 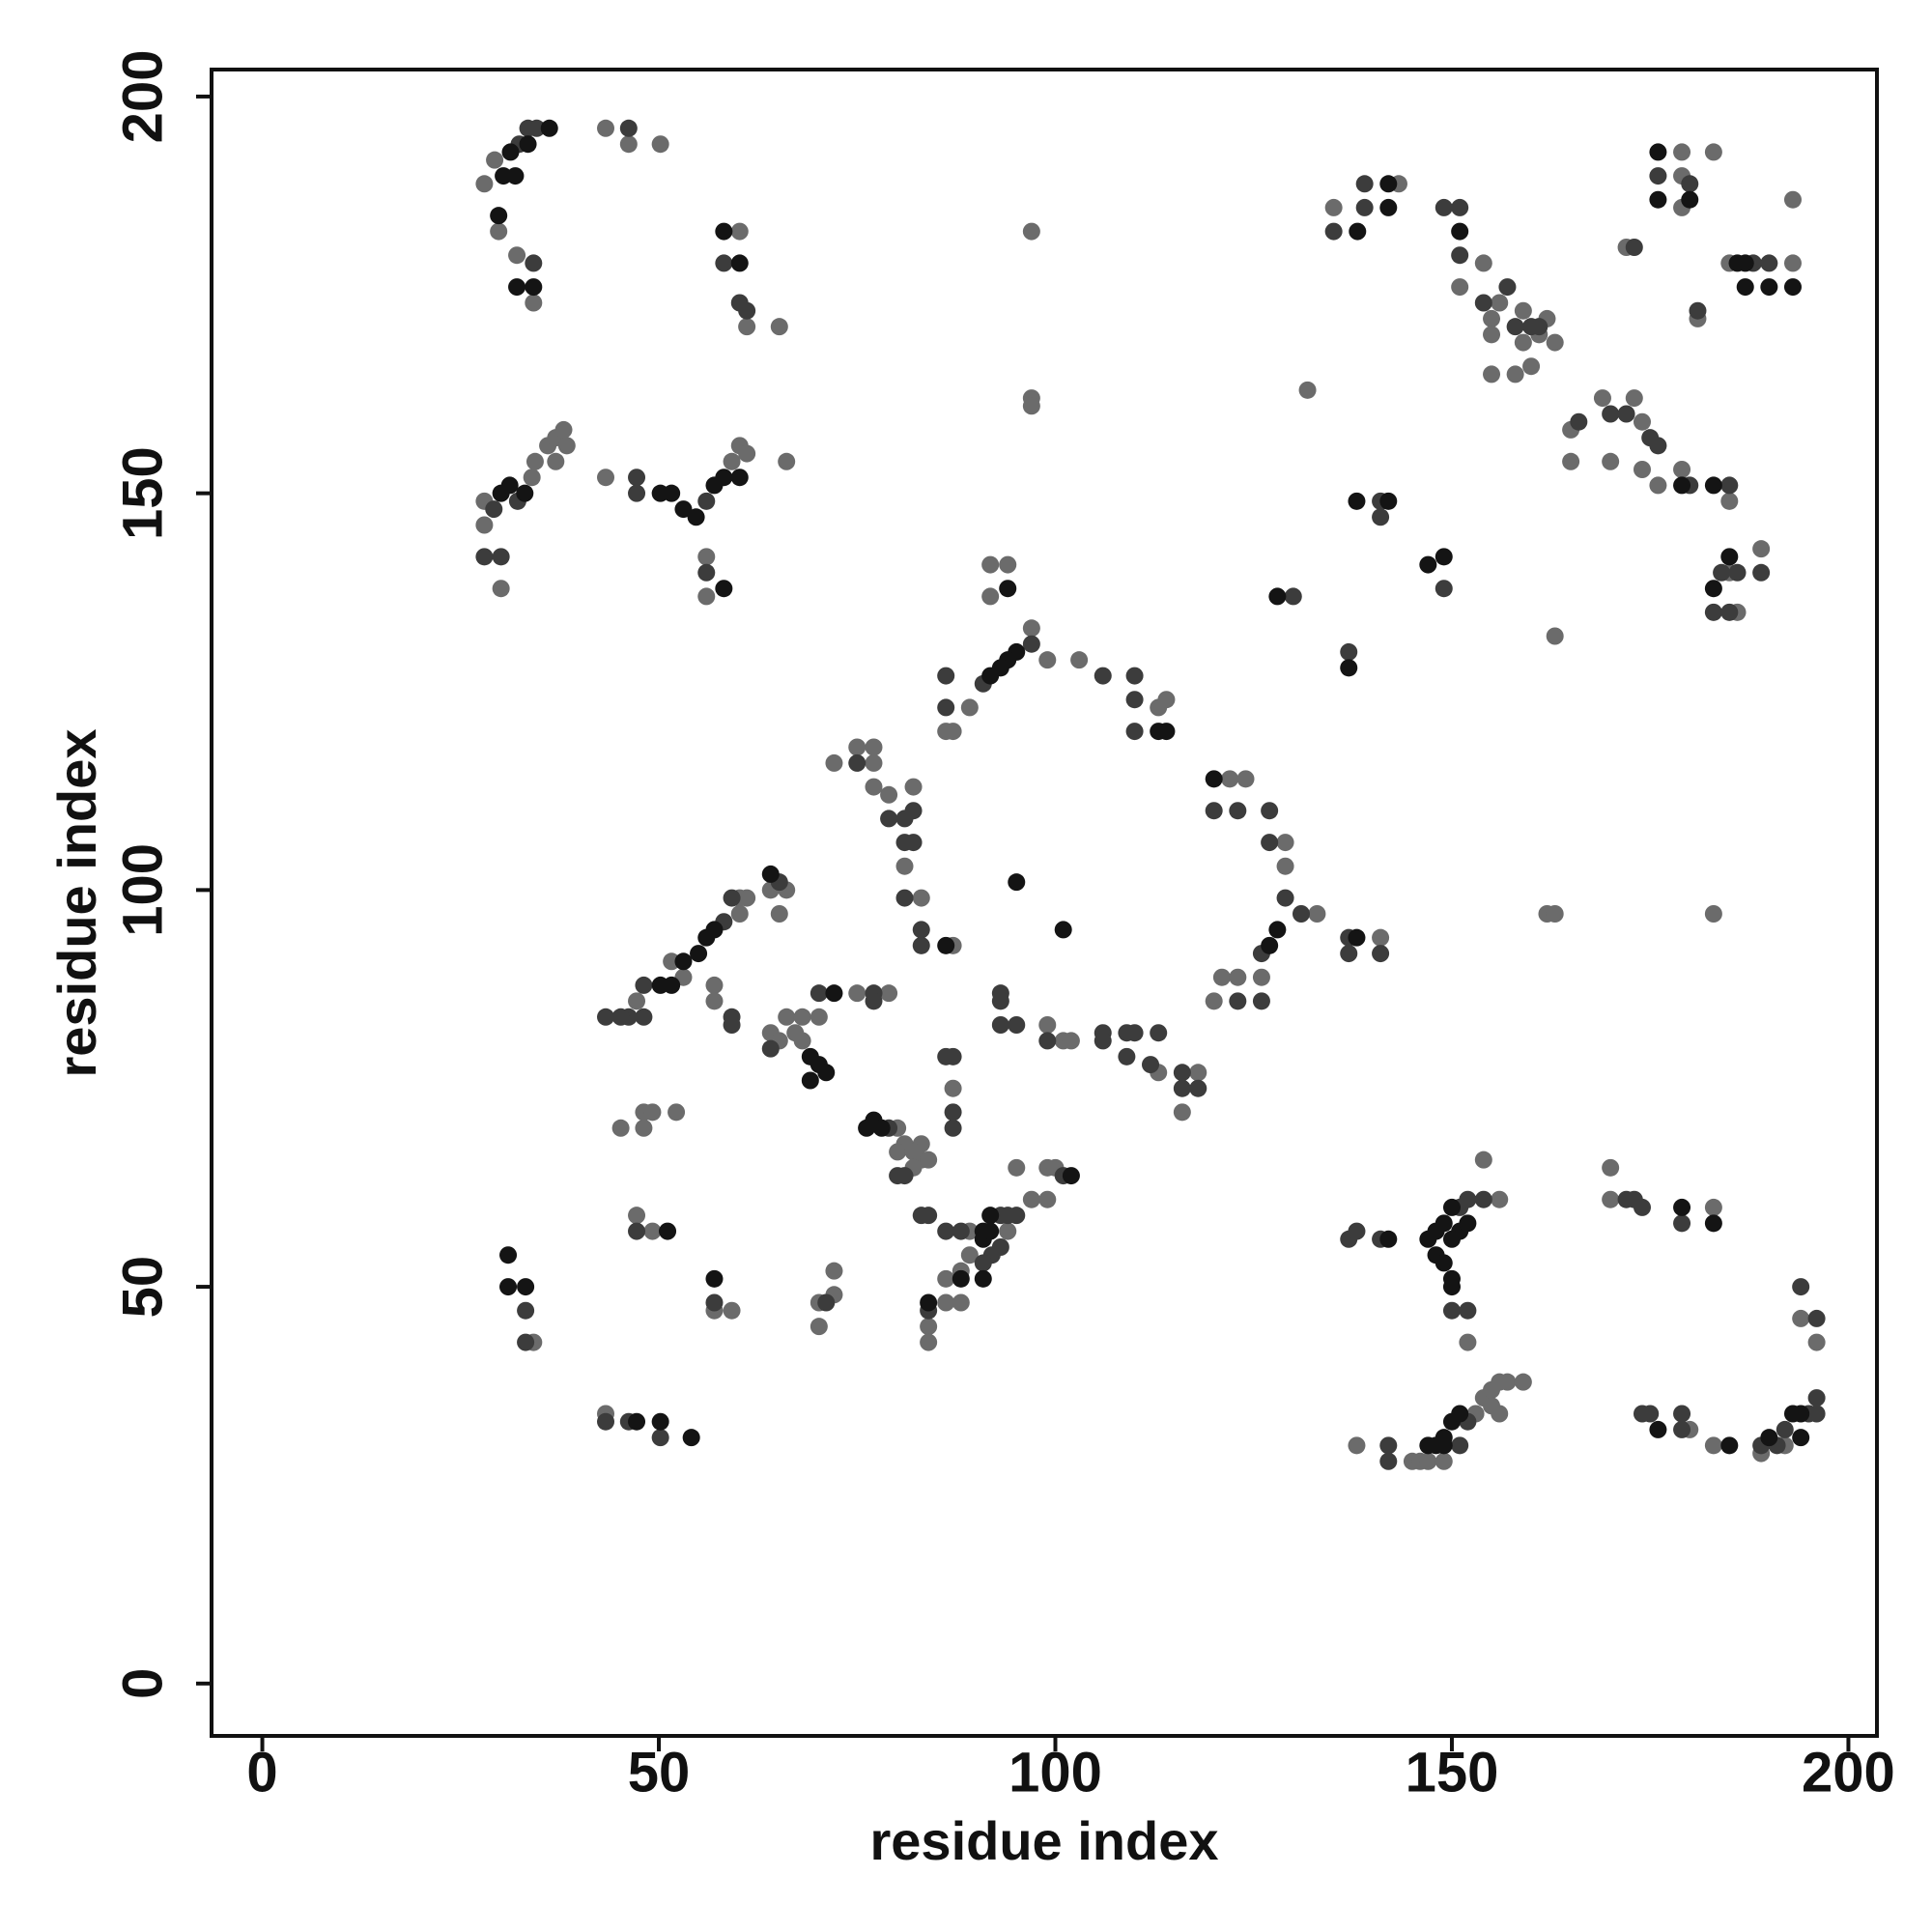 I want to click on y-tick-label: 100, so click(x=142, y=890).